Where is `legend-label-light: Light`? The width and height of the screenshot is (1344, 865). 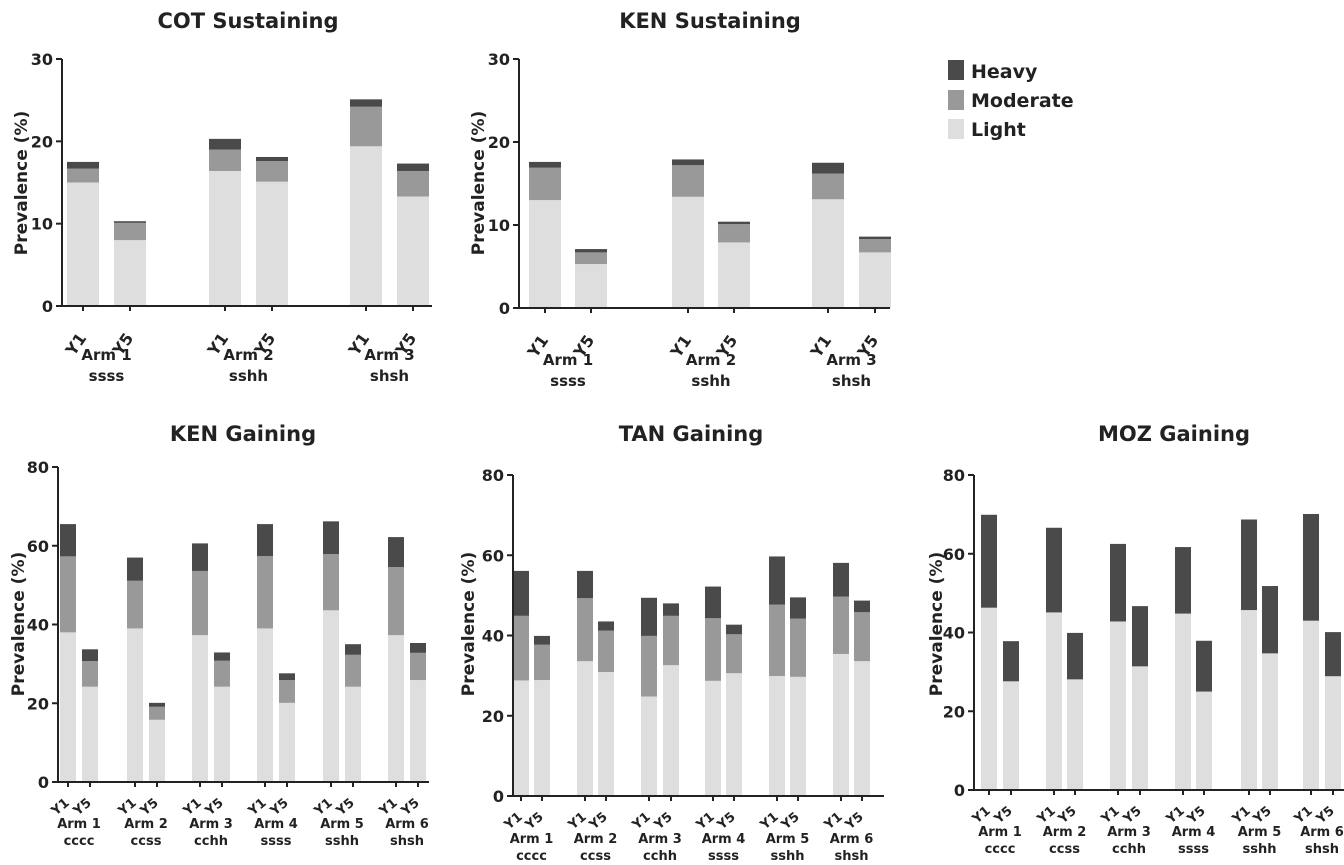
legend-label-light: Light is located at coordinates (998, 130).